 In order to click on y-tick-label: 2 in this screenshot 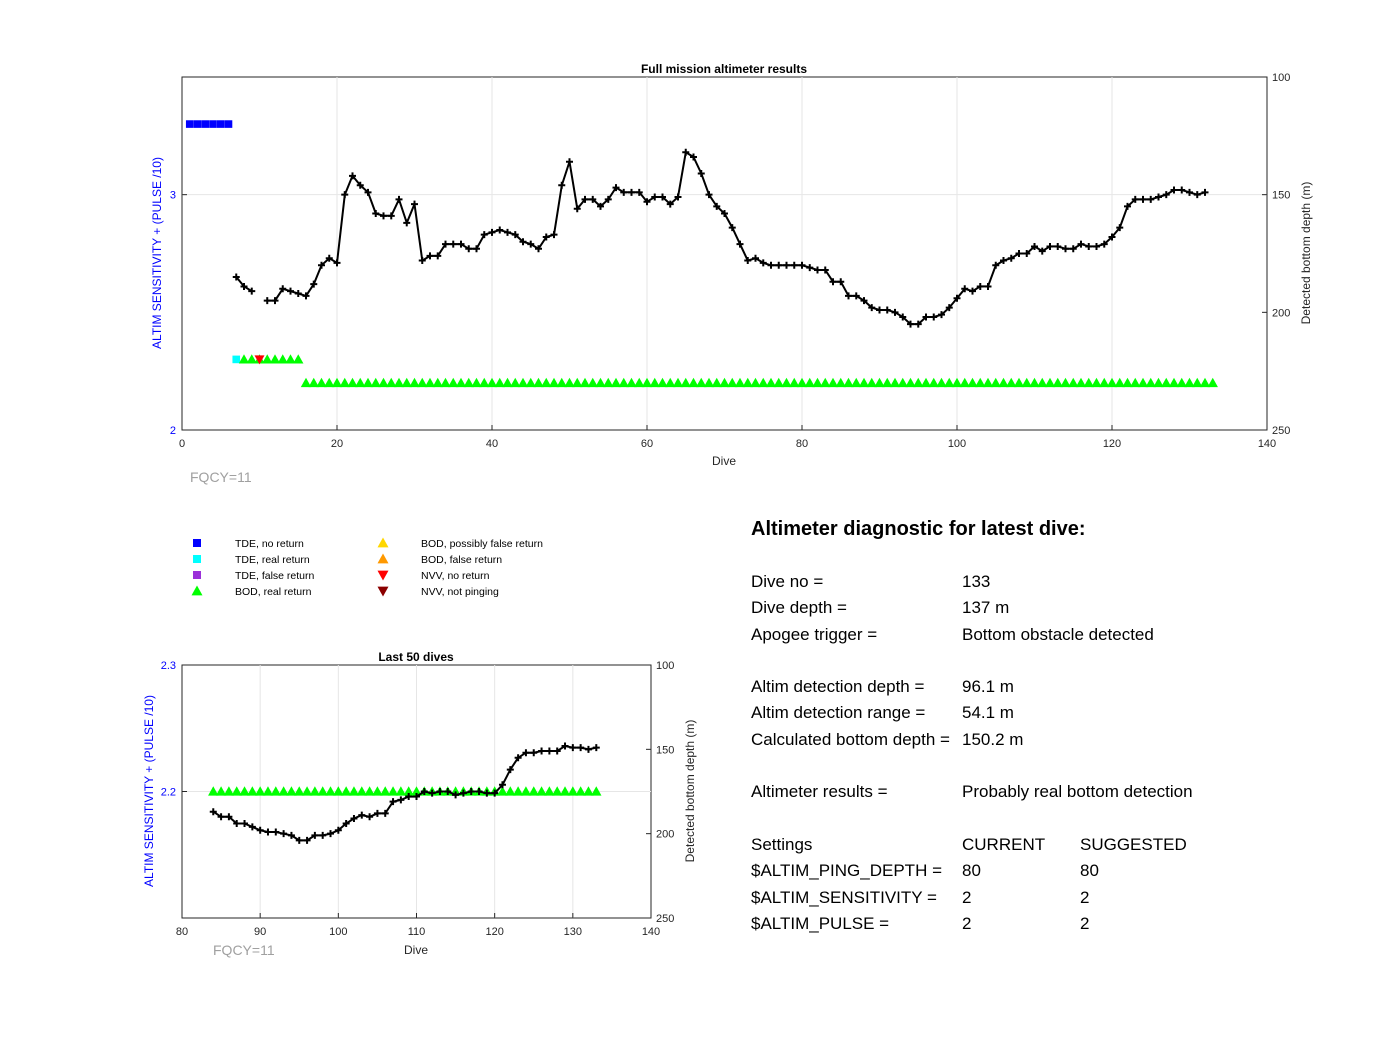, I will do `click(173, 431)`.